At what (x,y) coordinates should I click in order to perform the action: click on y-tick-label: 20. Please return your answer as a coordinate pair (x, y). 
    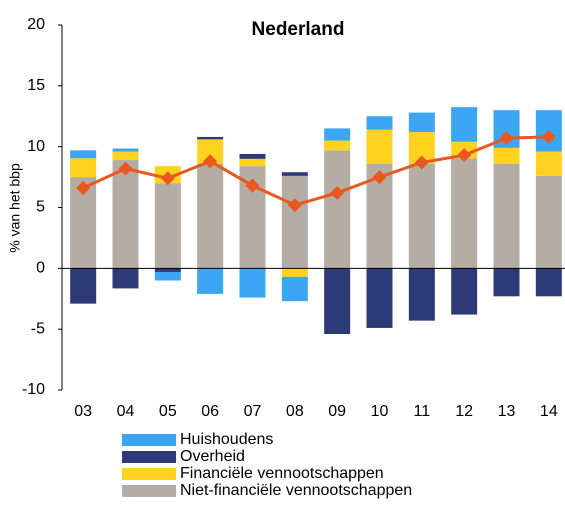
    Looking at the image, I should click on (36, 24).